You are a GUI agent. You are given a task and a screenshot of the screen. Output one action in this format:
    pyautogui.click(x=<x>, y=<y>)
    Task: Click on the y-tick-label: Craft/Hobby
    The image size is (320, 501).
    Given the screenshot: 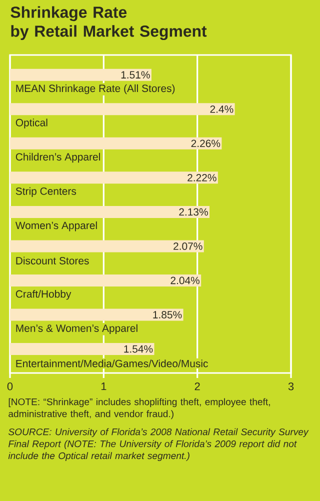 What is the action you would take?
    pyautogui.click(x=44, y=295)
    